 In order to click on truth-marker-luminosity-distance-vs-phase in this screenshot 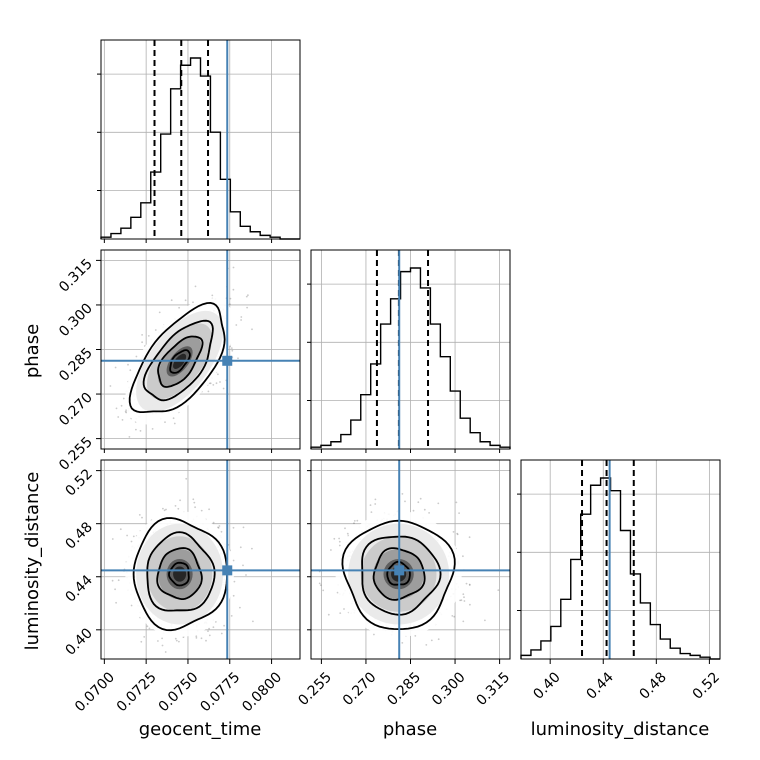, I will do `click(399, 570)`.